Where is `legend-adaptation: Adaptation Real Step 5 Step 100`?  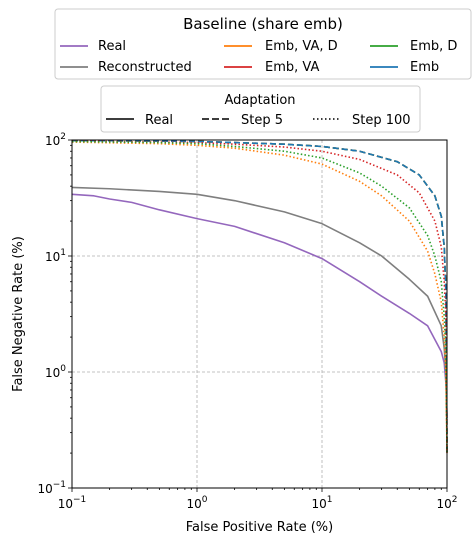
legend-adaptation: Adaptation Real Step 5 Step 100 is located at coordinates (260, 109).